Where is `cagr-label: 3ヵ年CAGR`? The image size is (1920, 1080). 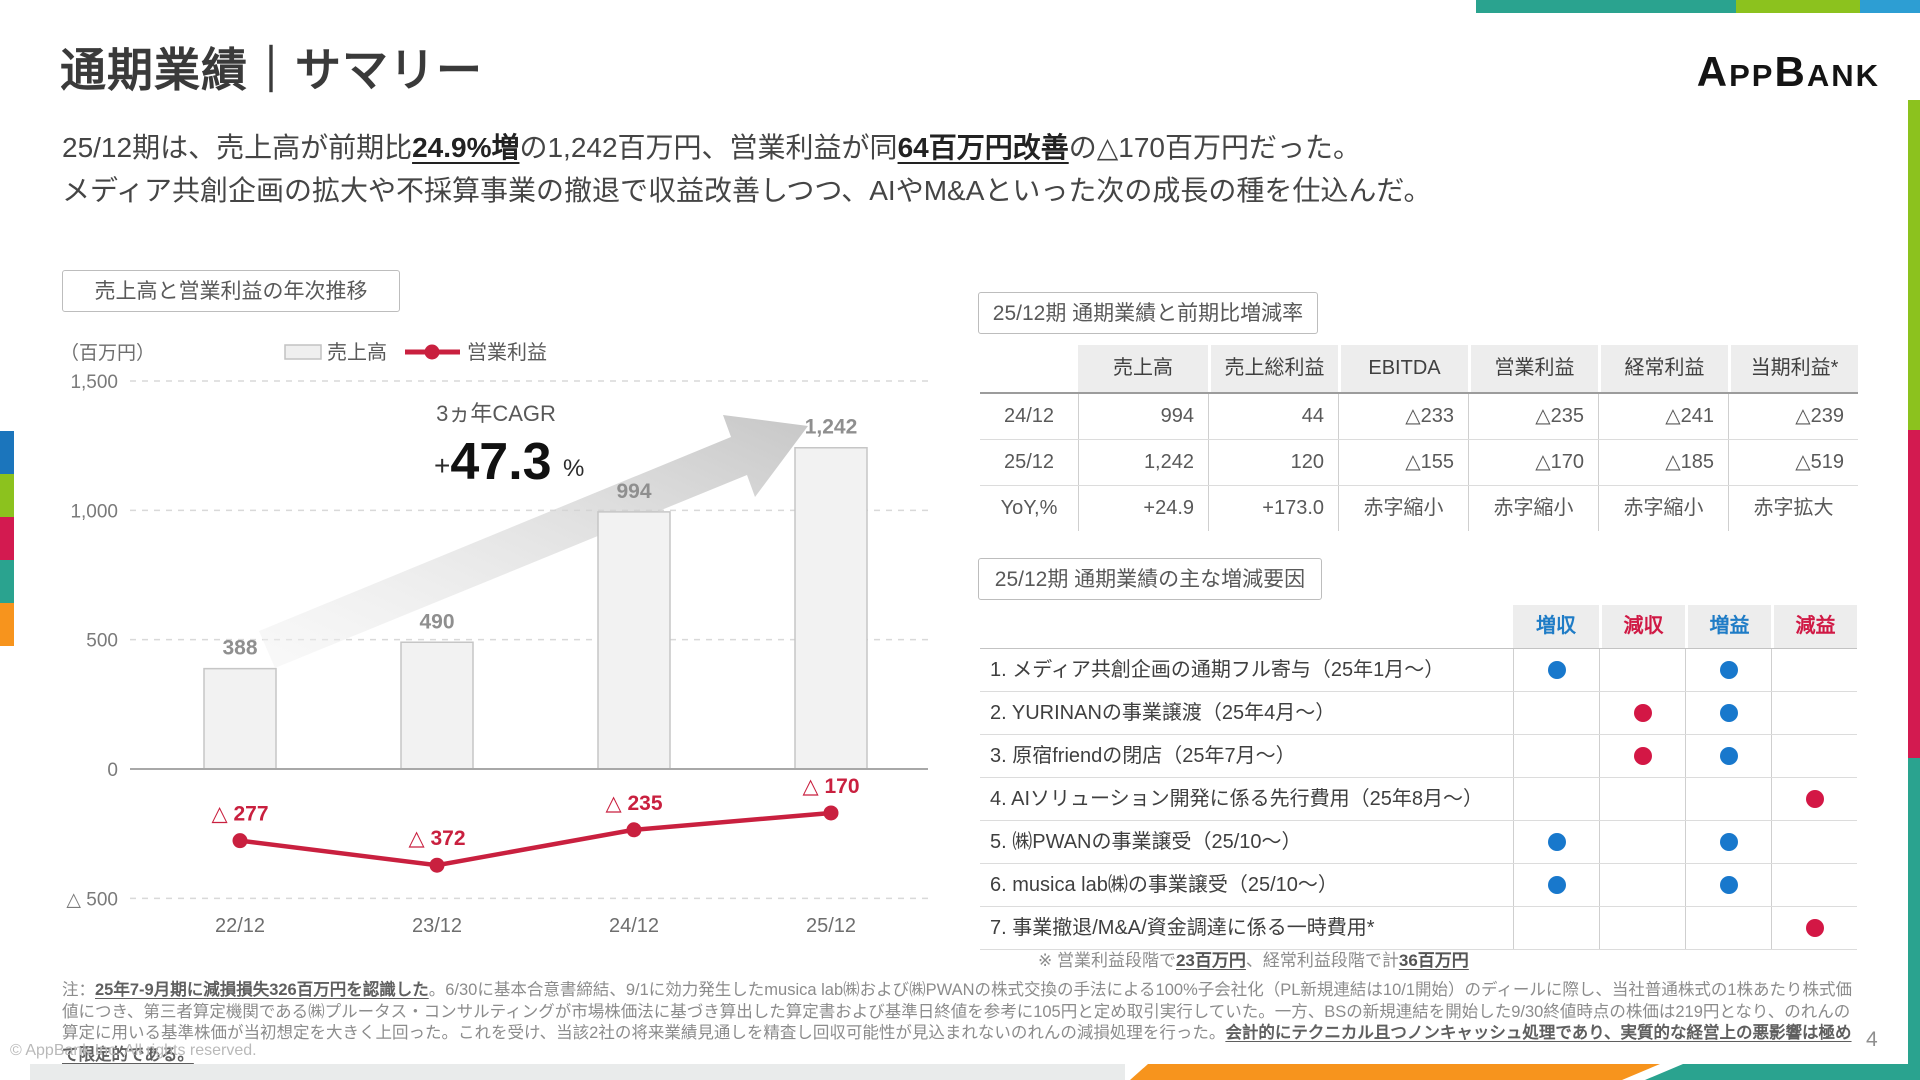 cagr-label: 3ヵ年CAGR is located at coordinates (496, 413).